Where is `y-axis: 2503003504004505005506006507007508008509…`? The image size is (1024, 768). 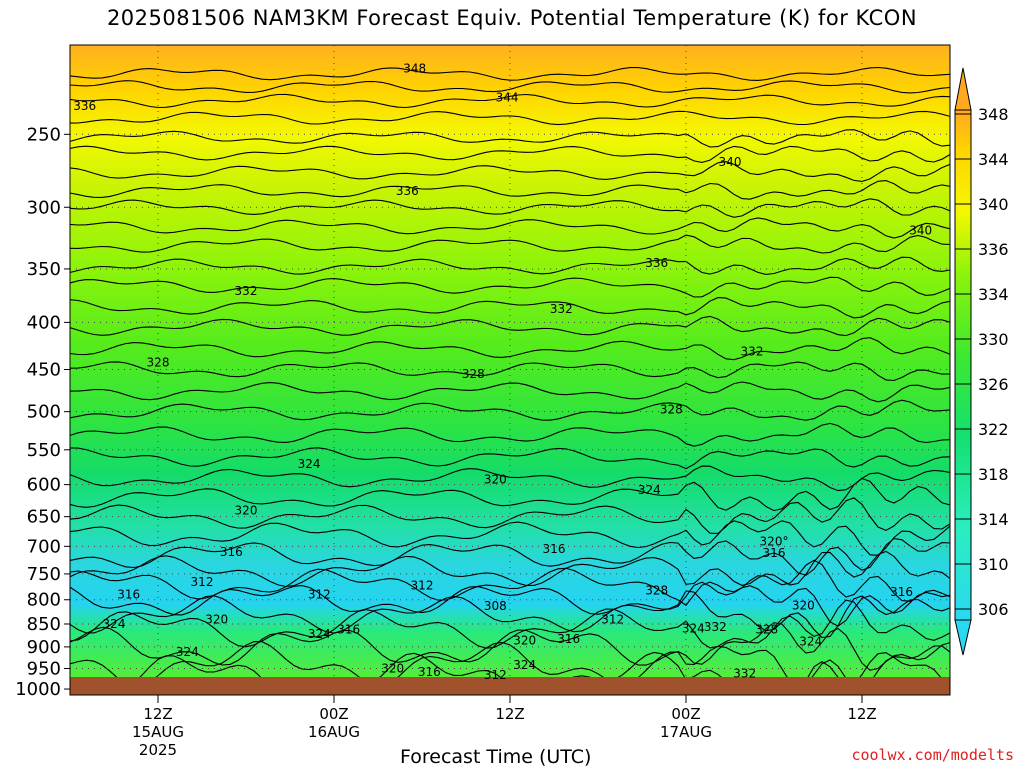
y-axis: 2503003504004505005506006507007508008509… is located at coordinates (42, 412).